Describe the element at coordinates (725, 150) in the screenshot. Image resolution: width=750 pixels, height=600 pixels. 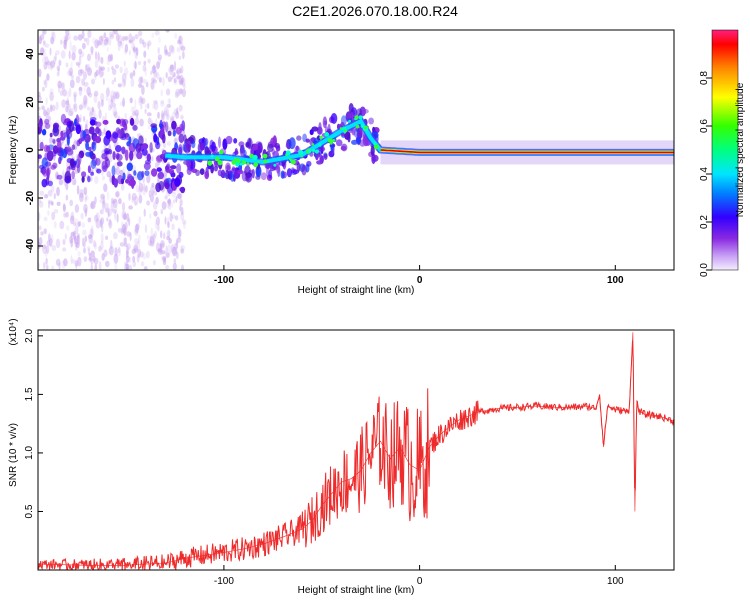
I see `colorbar-gradient` at that location.